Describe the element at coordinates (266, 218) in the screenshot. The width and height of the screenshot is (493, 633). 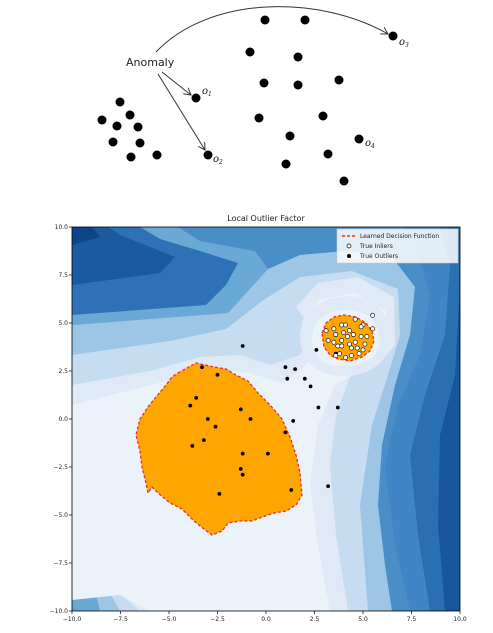
I see `chart-title: Local Outlier Factor` at that location.